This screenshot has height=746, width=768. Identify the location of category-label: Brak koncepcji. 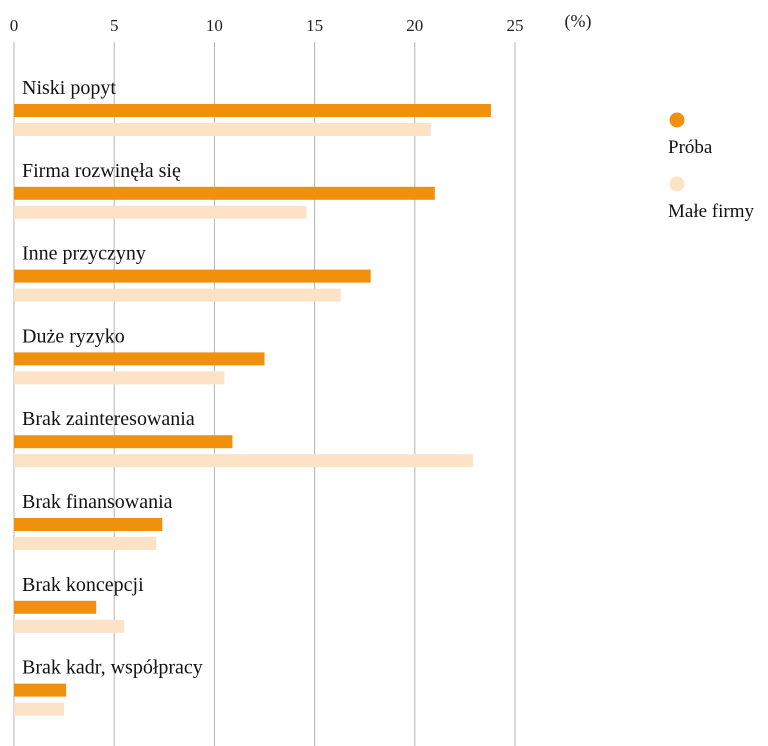
(83, 585).